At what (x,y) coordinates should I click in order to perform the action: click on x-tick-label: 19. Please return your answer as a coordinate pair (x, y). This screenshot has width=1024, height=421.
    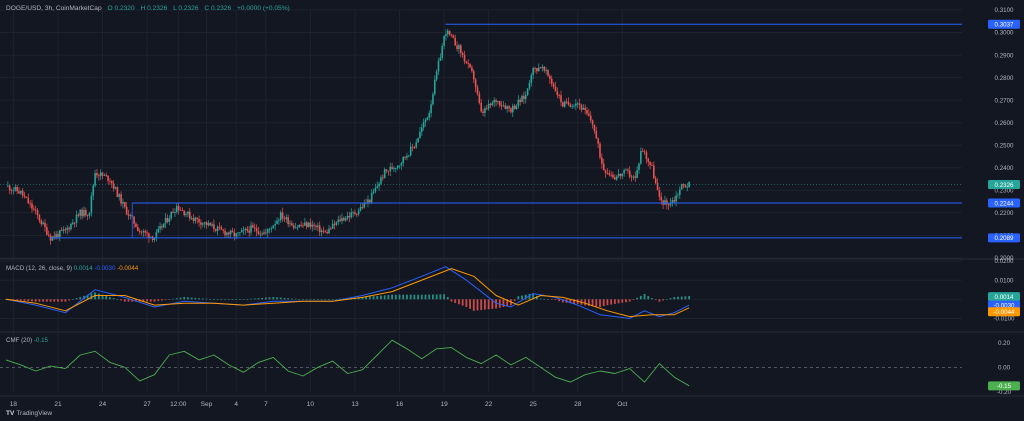
    Looking at the image, I should click on (444, 404).